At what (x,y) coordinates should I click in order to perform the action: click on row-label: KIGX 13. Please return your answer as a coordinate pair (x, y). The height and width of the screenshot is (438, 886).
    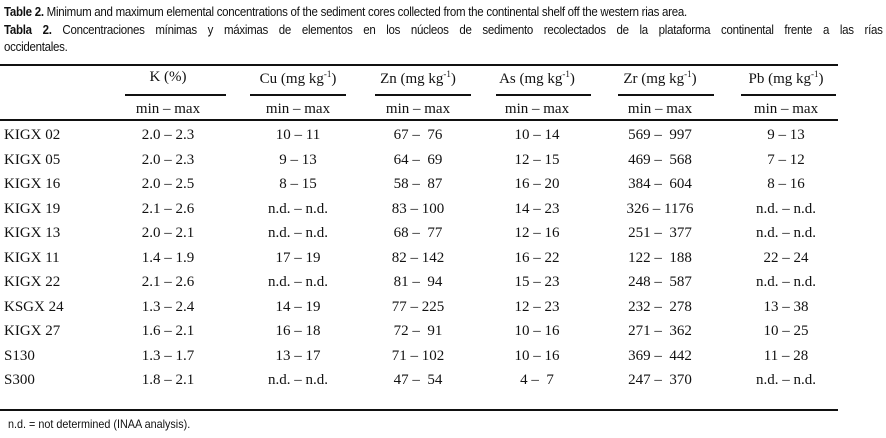
    Looking at the image, I should click on (32, 233).